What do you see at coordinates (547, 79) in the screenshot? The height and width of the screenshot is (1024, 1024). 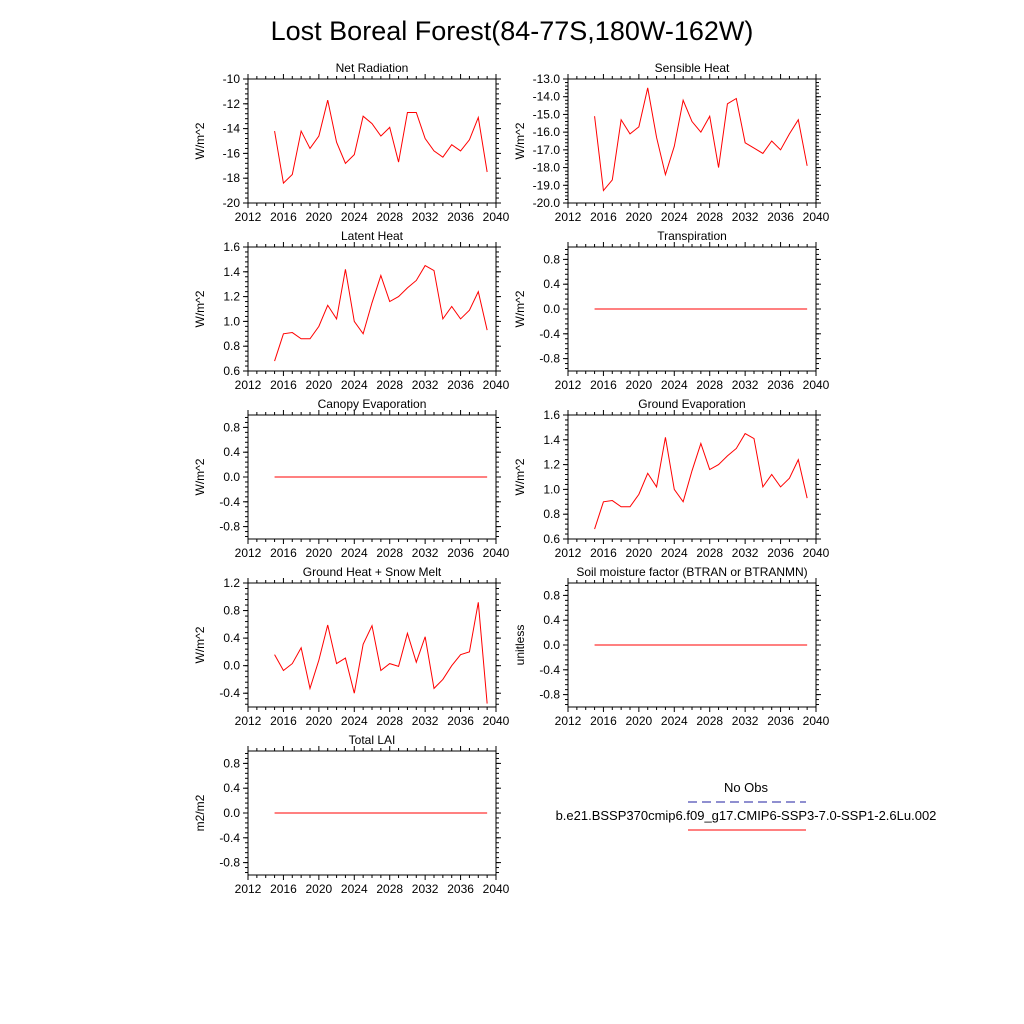 I see `chart-1-ytick-label: -13.0` at bounding box center [547, 79].